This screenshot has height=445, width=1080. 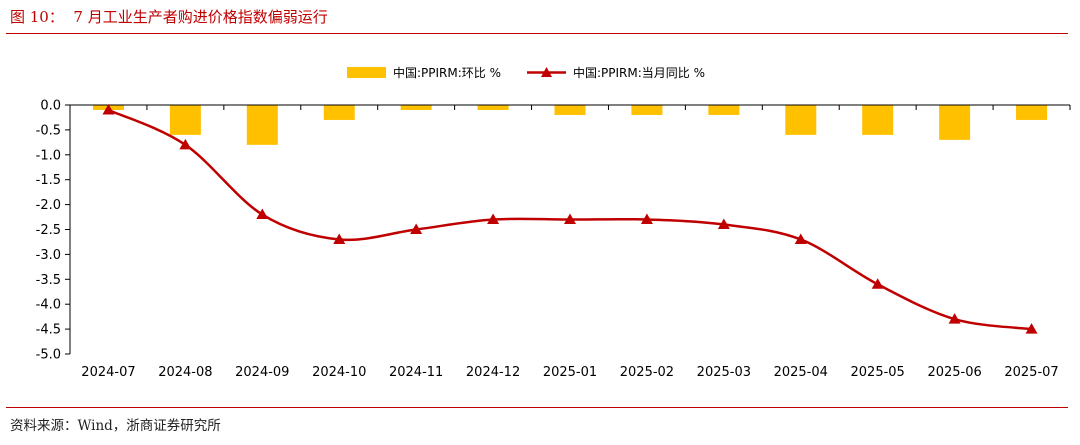 What do you see at coordinates (48, 280) in the screenshot?
I see `y-tick-label: -3.5` at bounding box center [48, 280].